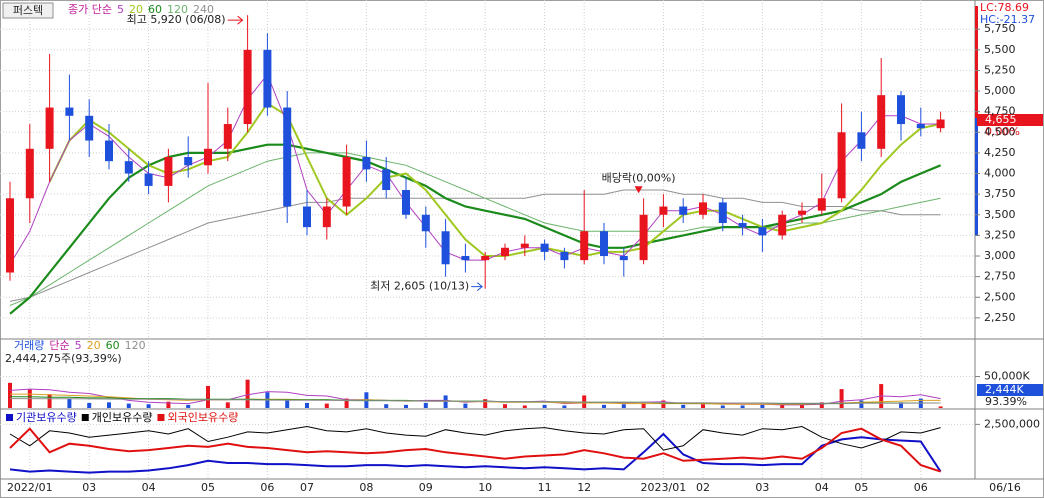 This screenshot has width=1044, height=498. What do you see at coordinates (203, 9) in the screenshot?
I see `legend-label: 240` at bounding box center [203, 9].